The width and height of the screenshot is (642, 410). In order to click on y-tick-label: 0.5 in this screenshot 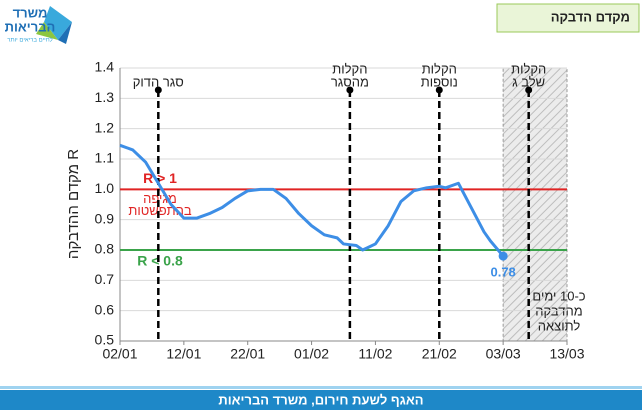, I will do `click(105, 340)`.